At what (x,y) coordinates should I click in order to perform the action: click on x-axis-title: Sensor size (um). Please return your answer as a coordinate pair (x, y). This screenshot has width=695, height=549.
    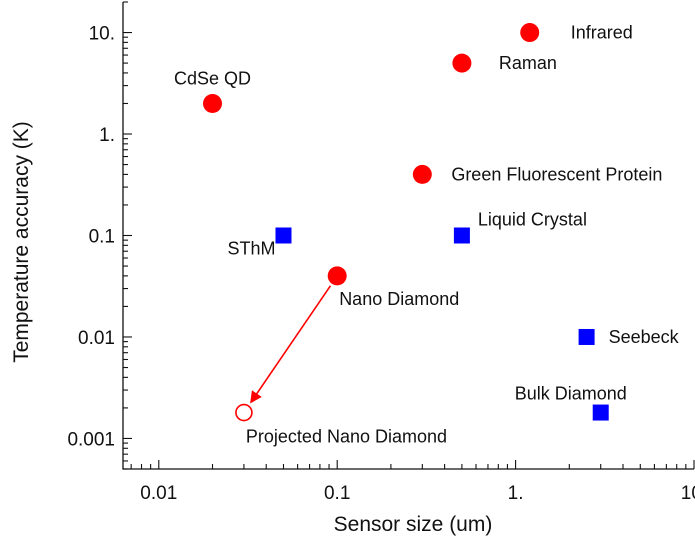
    Looking at the image, I should click on (413, 524).